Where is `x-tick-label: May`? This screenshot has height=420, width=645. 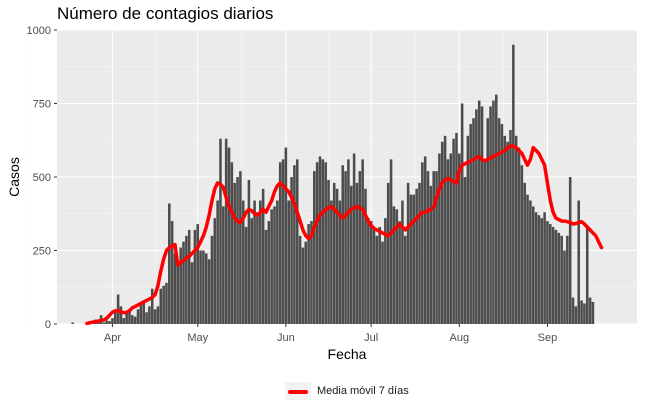
x-tick-label: May is located at coordinates (197, 338).